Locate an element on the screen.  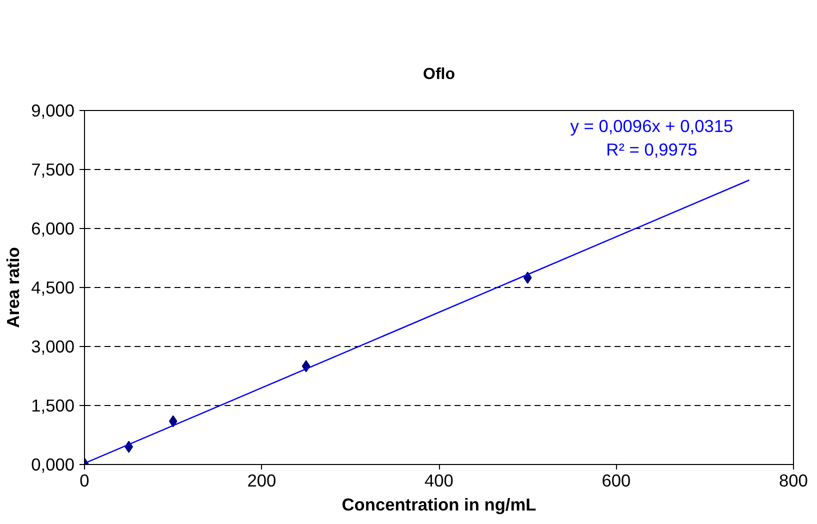
y-tick-label: 6,000 is located at coordinates (53, 228).